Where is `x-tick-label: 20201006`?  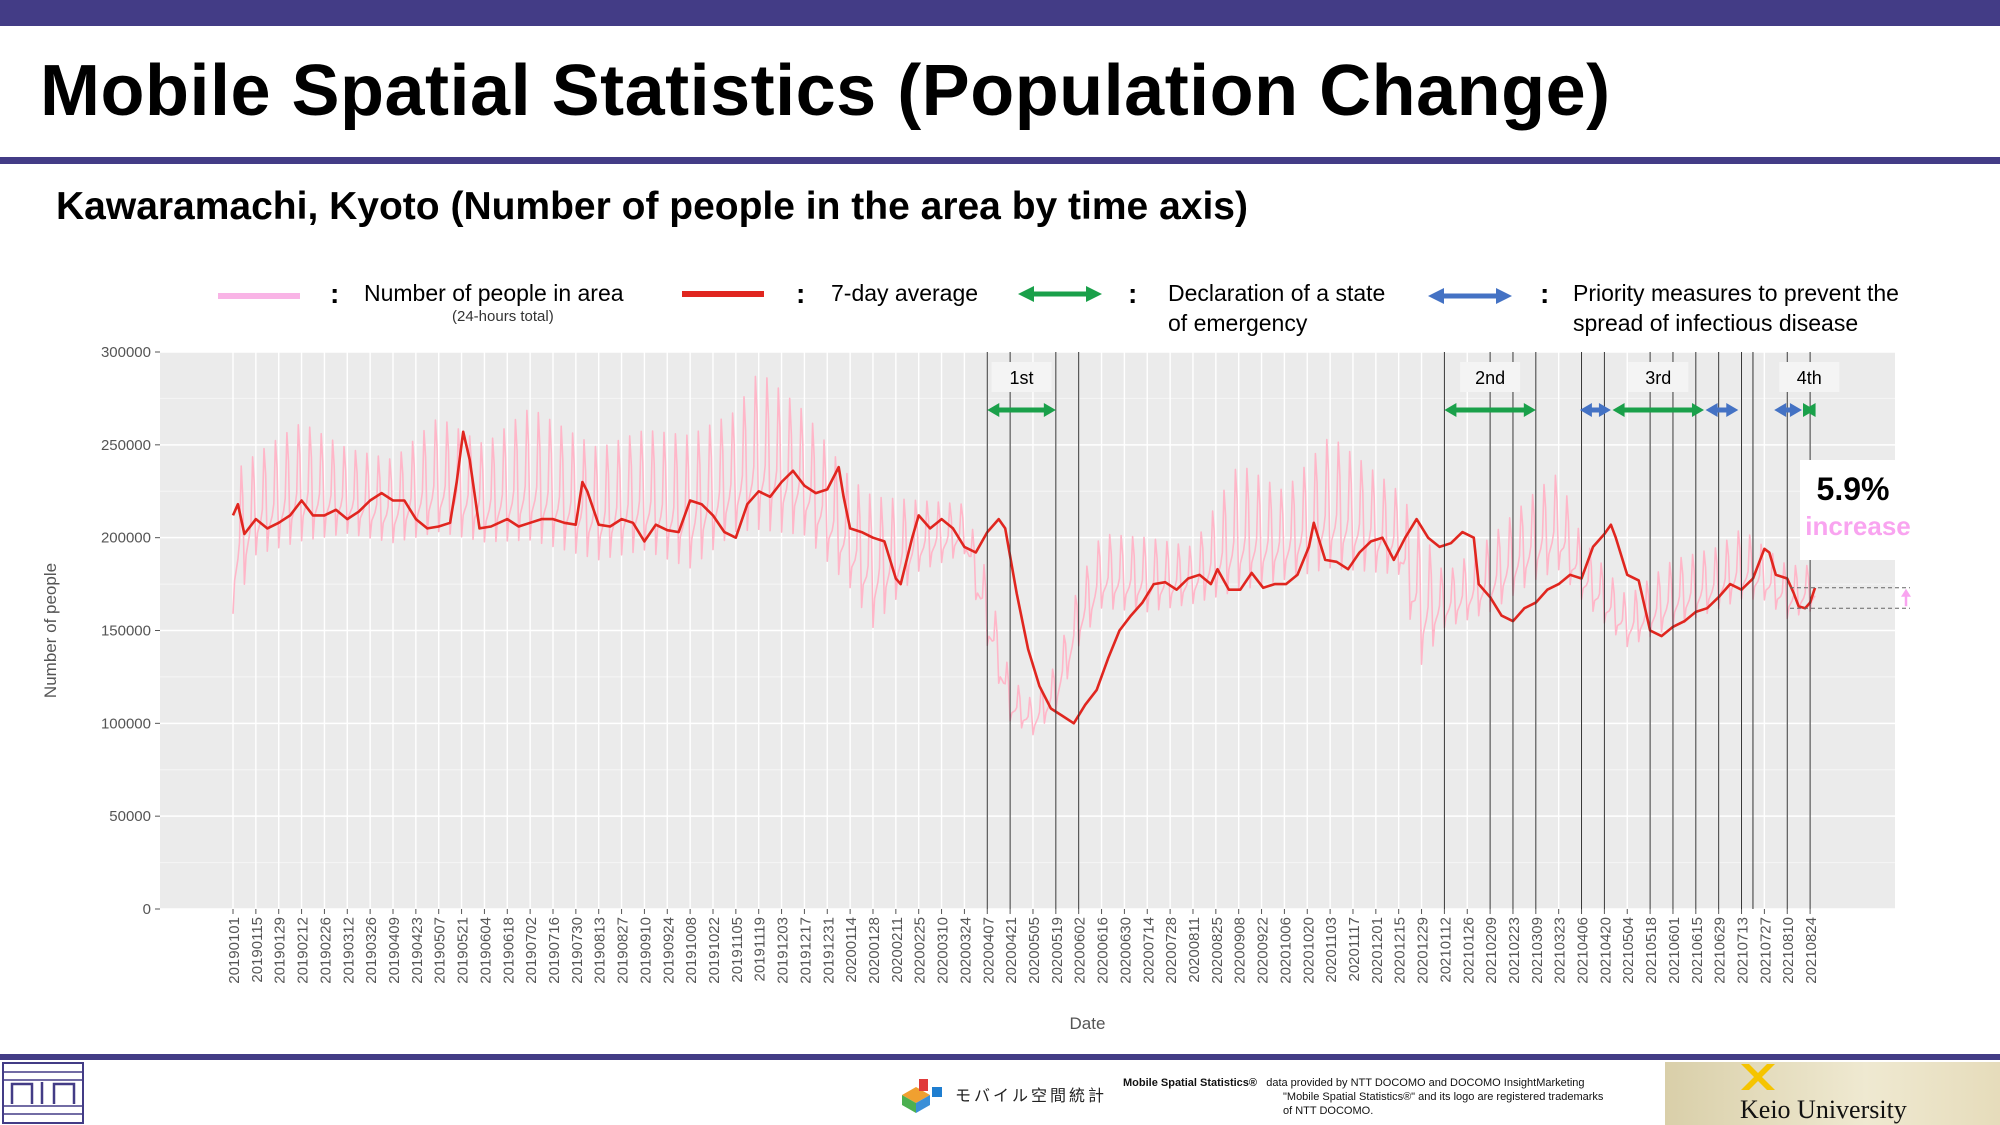 x-tick-label: 20201006 is located at coordinates (1285, 950).